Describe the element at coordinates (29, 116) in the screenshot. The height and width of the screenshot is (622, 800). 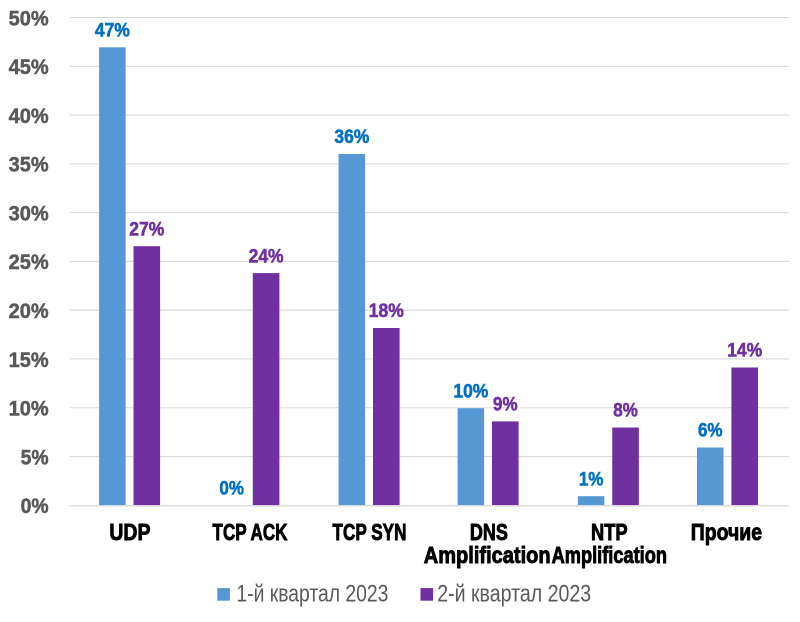
I see `svg-text: 40%` at that location.